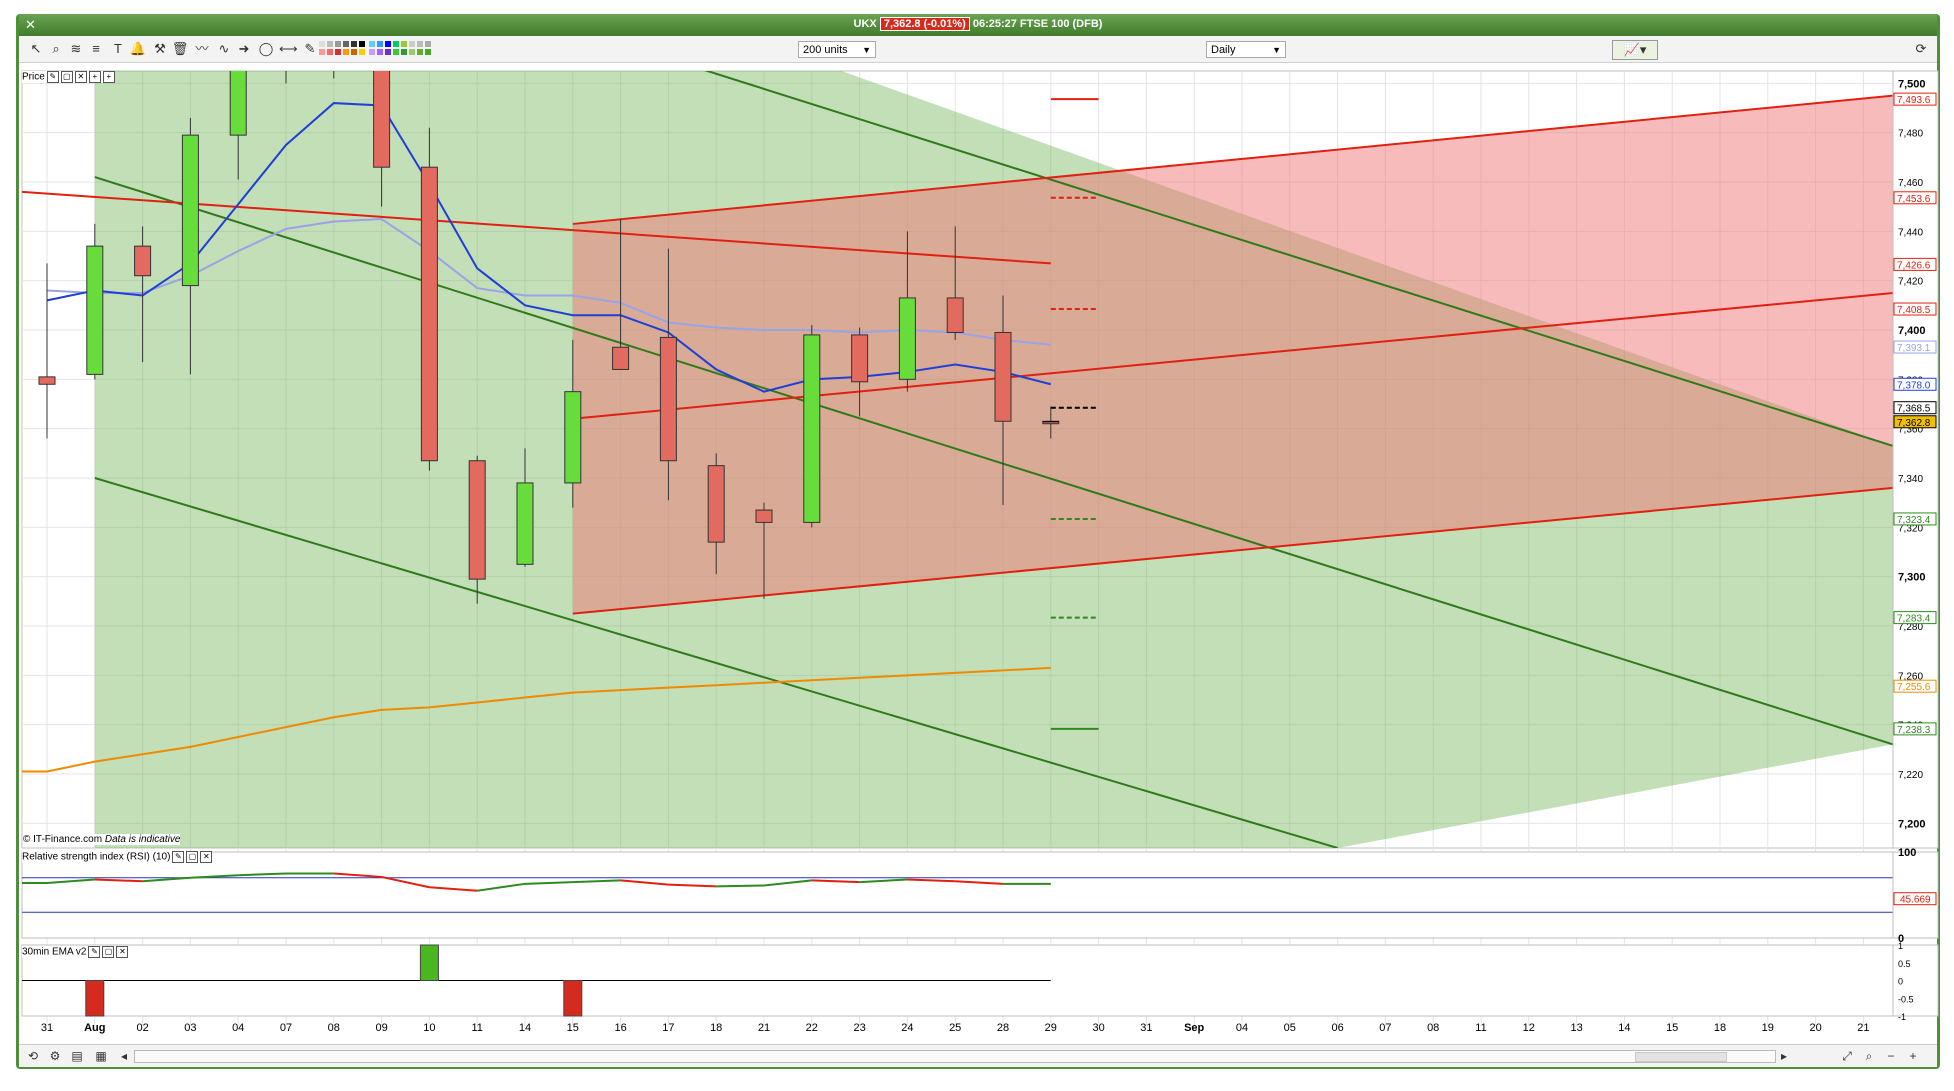 This screenshot has height=1091, width=1954. What do you see at coordinates (1912, 331) in the screenshot?
I see `y-tick-label: 7,400` at bounding box center [1912, 331].